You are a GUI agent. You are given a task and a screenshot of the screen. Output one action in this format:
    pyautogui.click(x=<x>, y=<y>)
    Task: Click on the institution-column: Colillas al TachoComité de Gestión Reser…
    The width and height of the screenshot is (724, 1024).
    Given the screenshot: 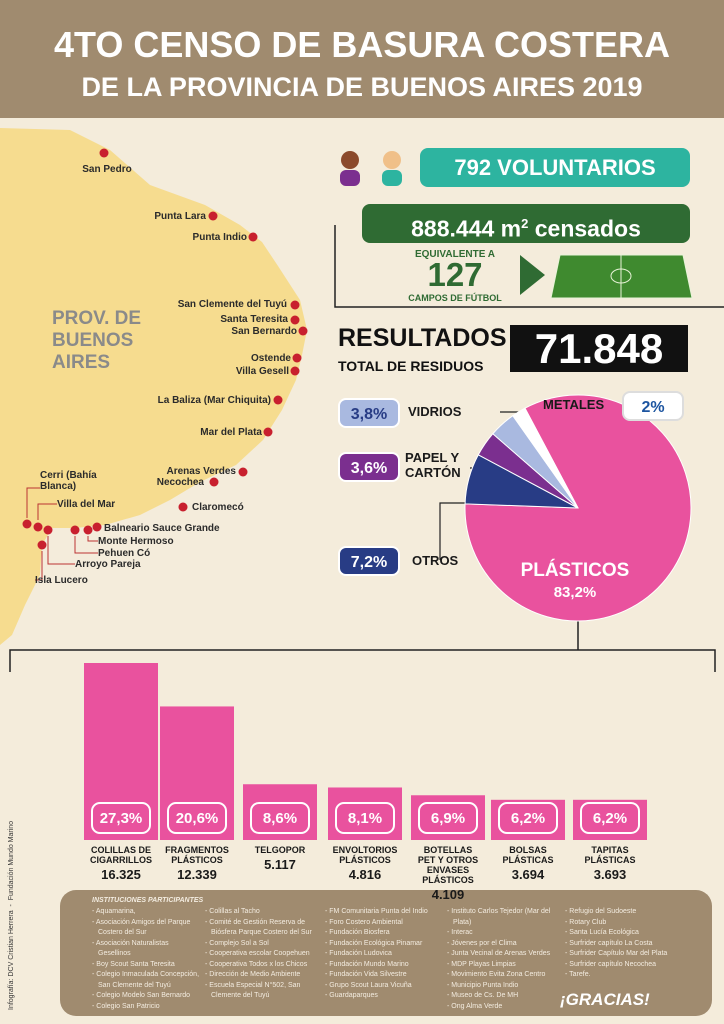 What is the action you would take?
    pyautogui.click(x=264, y=954)
    